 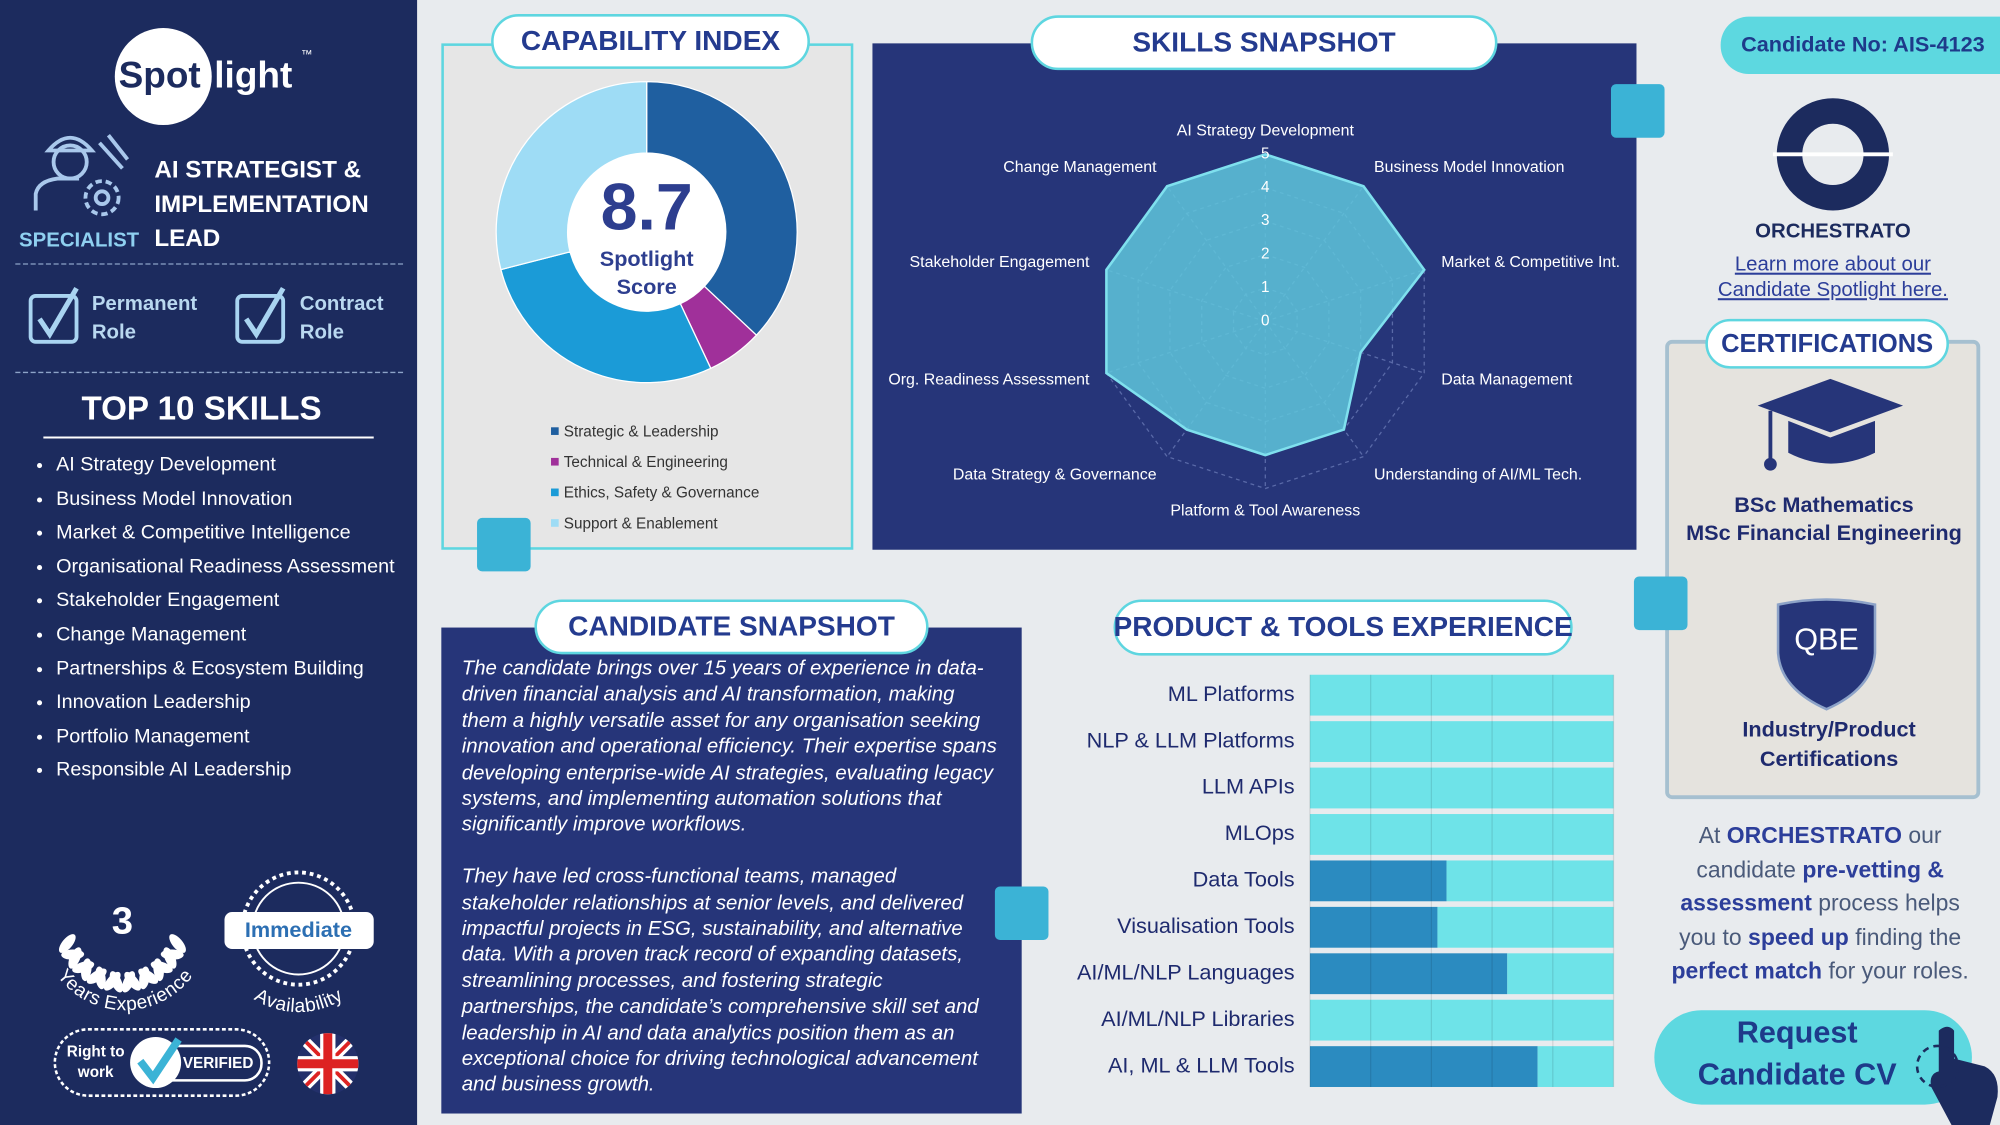 What do you see at coordinates (328, 1064) in the screenshot?
I see `uk-flag` at bounding box center [328, 1064].